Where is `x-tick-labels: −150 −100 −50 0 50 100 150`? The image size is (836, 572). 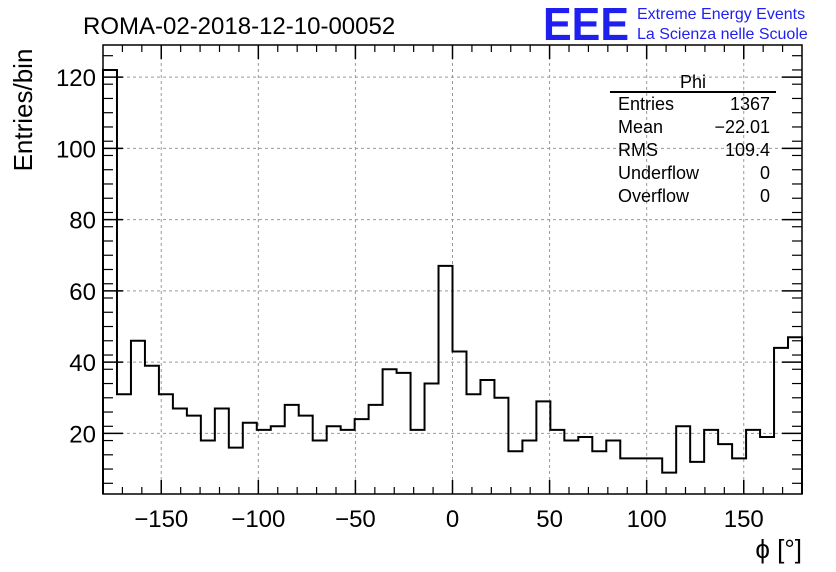 x-tick-labels: −150 −100 −50 0 50 100 150 is located at coordinates (449, 519).